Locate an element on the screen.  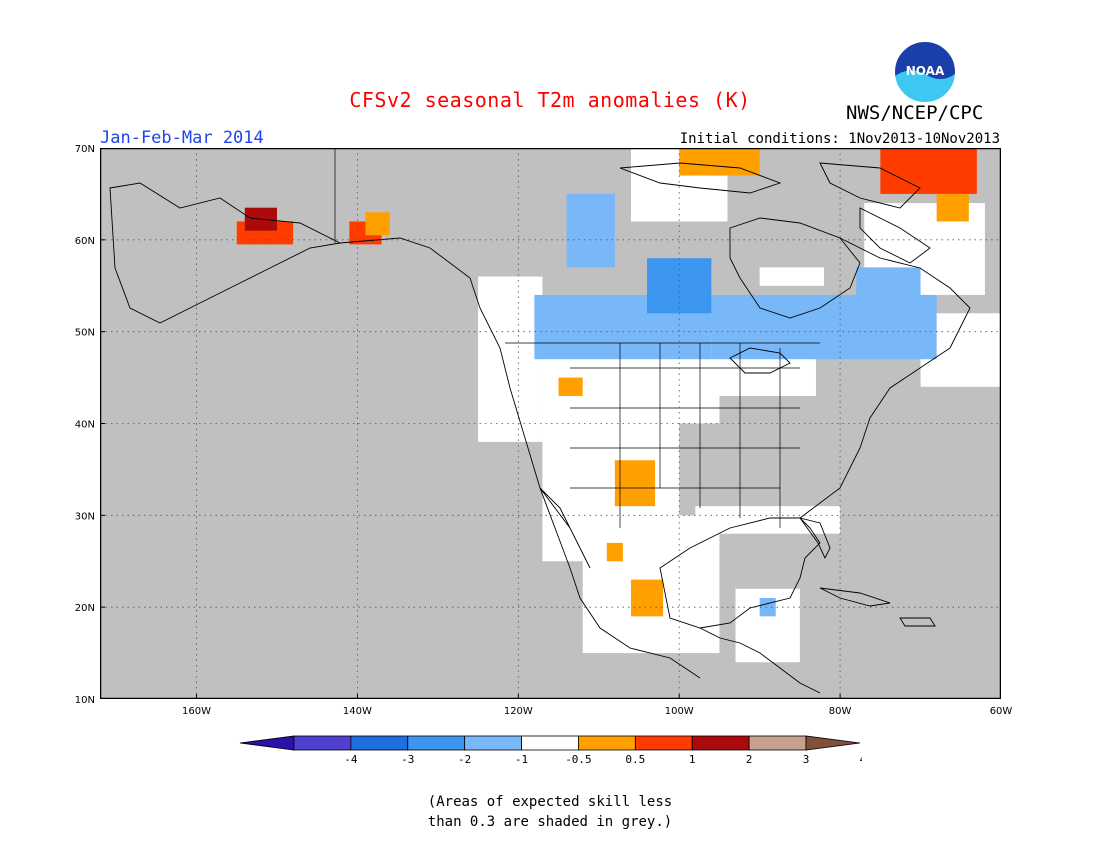
anomaly-baffin-edge is located at coordinates (952, 207).